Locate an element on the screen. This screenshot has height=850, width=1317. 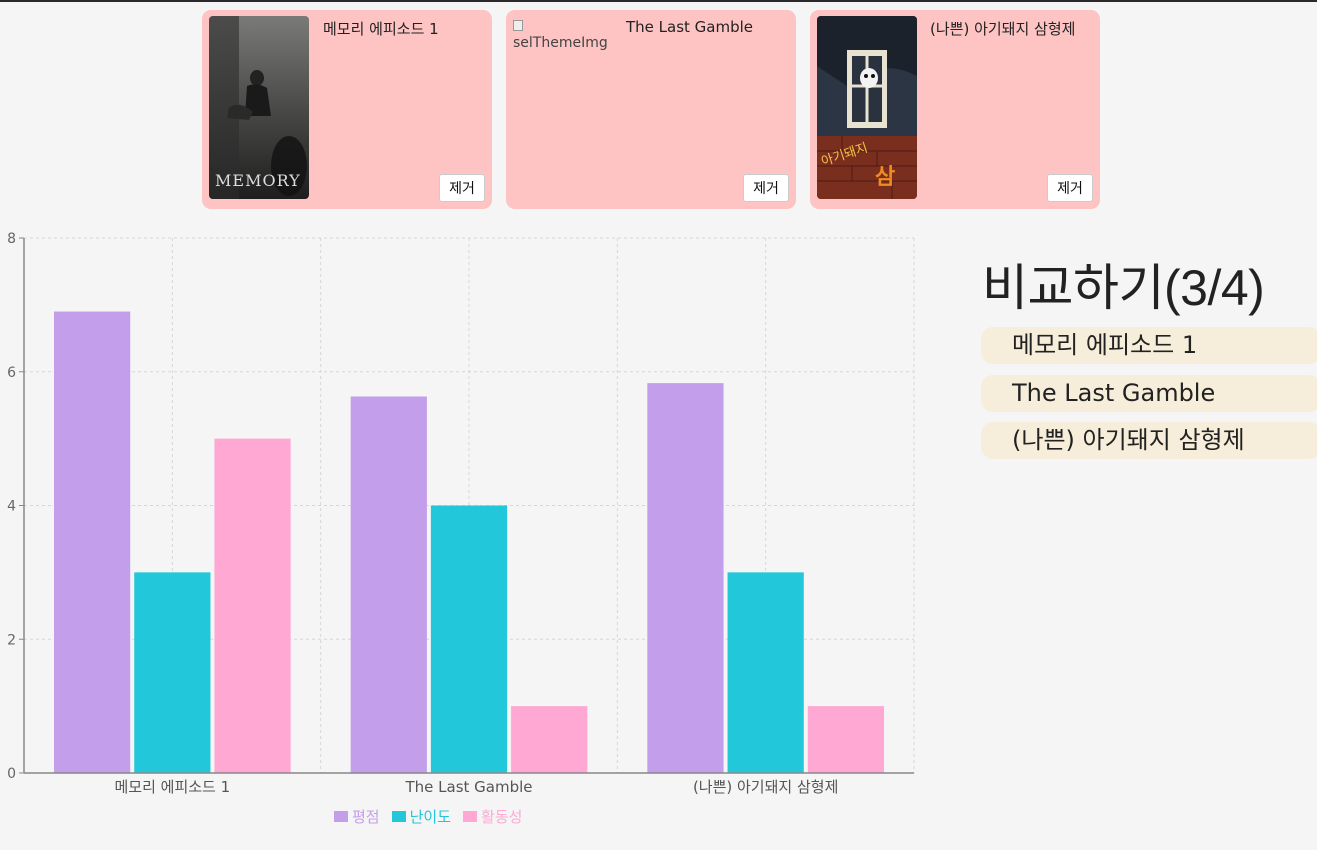
theme-card-3: 아기돼지 삼 (나쁜) 아기돼지 삼형제 제거 is located at coordinates (955, 109).